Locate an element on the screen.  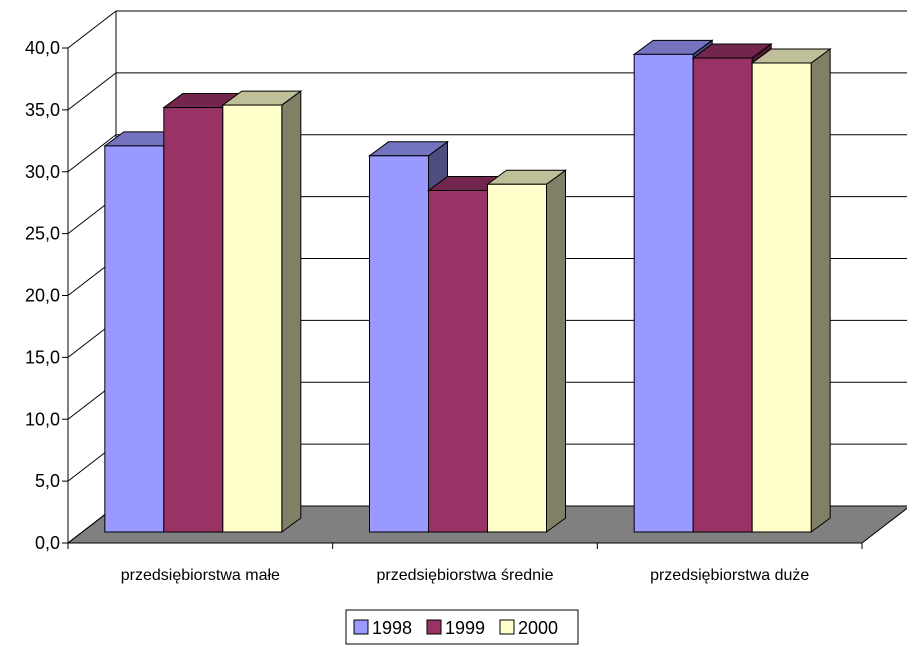
y-tick-label: 35,0 is located at coordinates (42, 110).